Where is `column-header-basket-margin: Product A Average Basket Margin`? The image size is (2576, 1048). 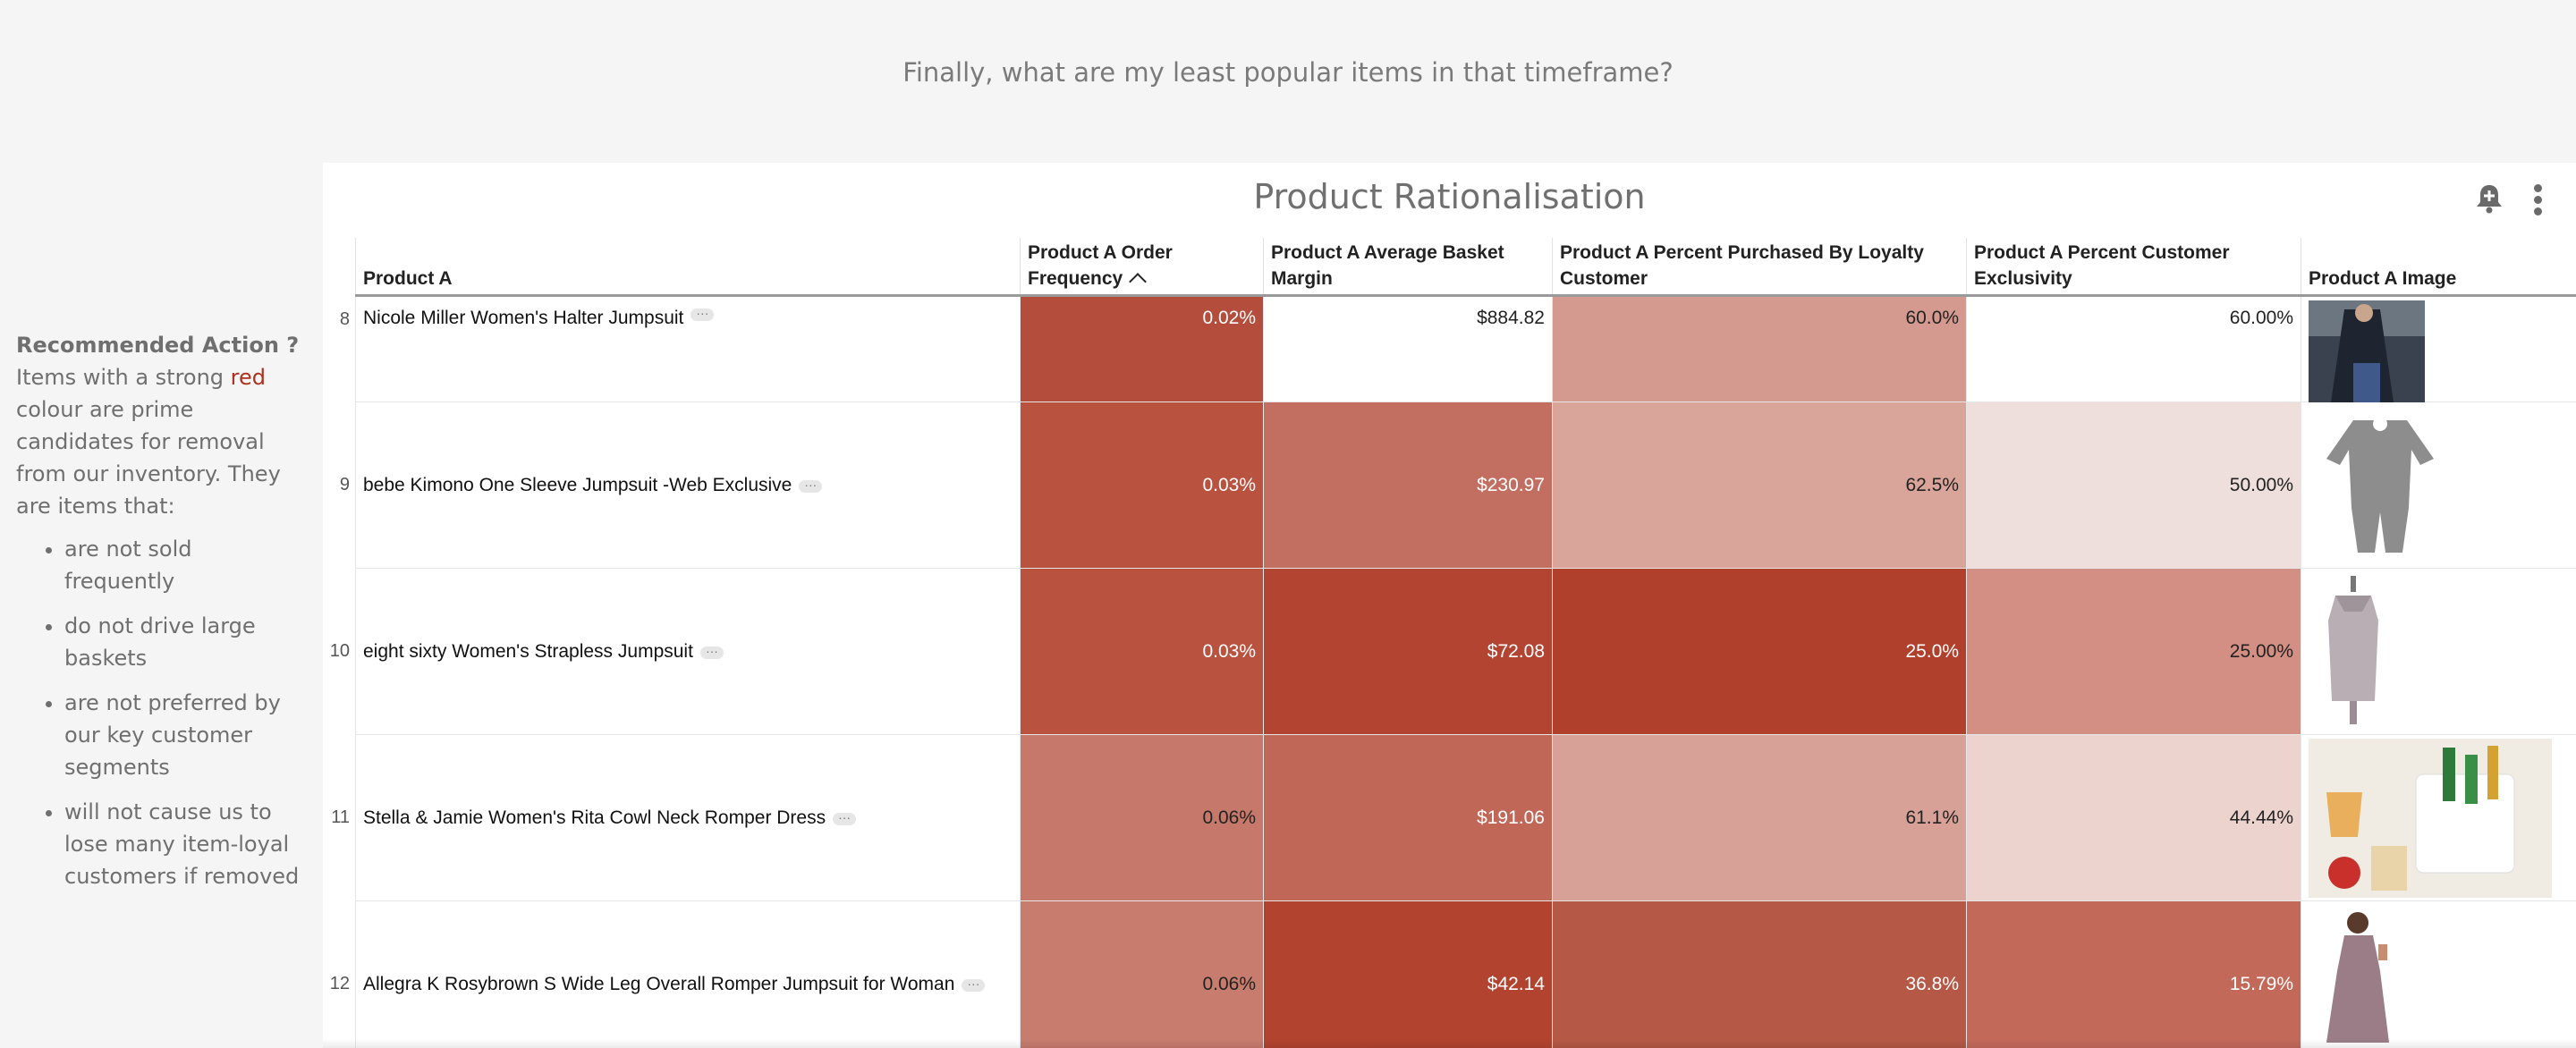 column-header-basket-margin: Product A Average Basket Margin is located at coordinates (1407, 267).